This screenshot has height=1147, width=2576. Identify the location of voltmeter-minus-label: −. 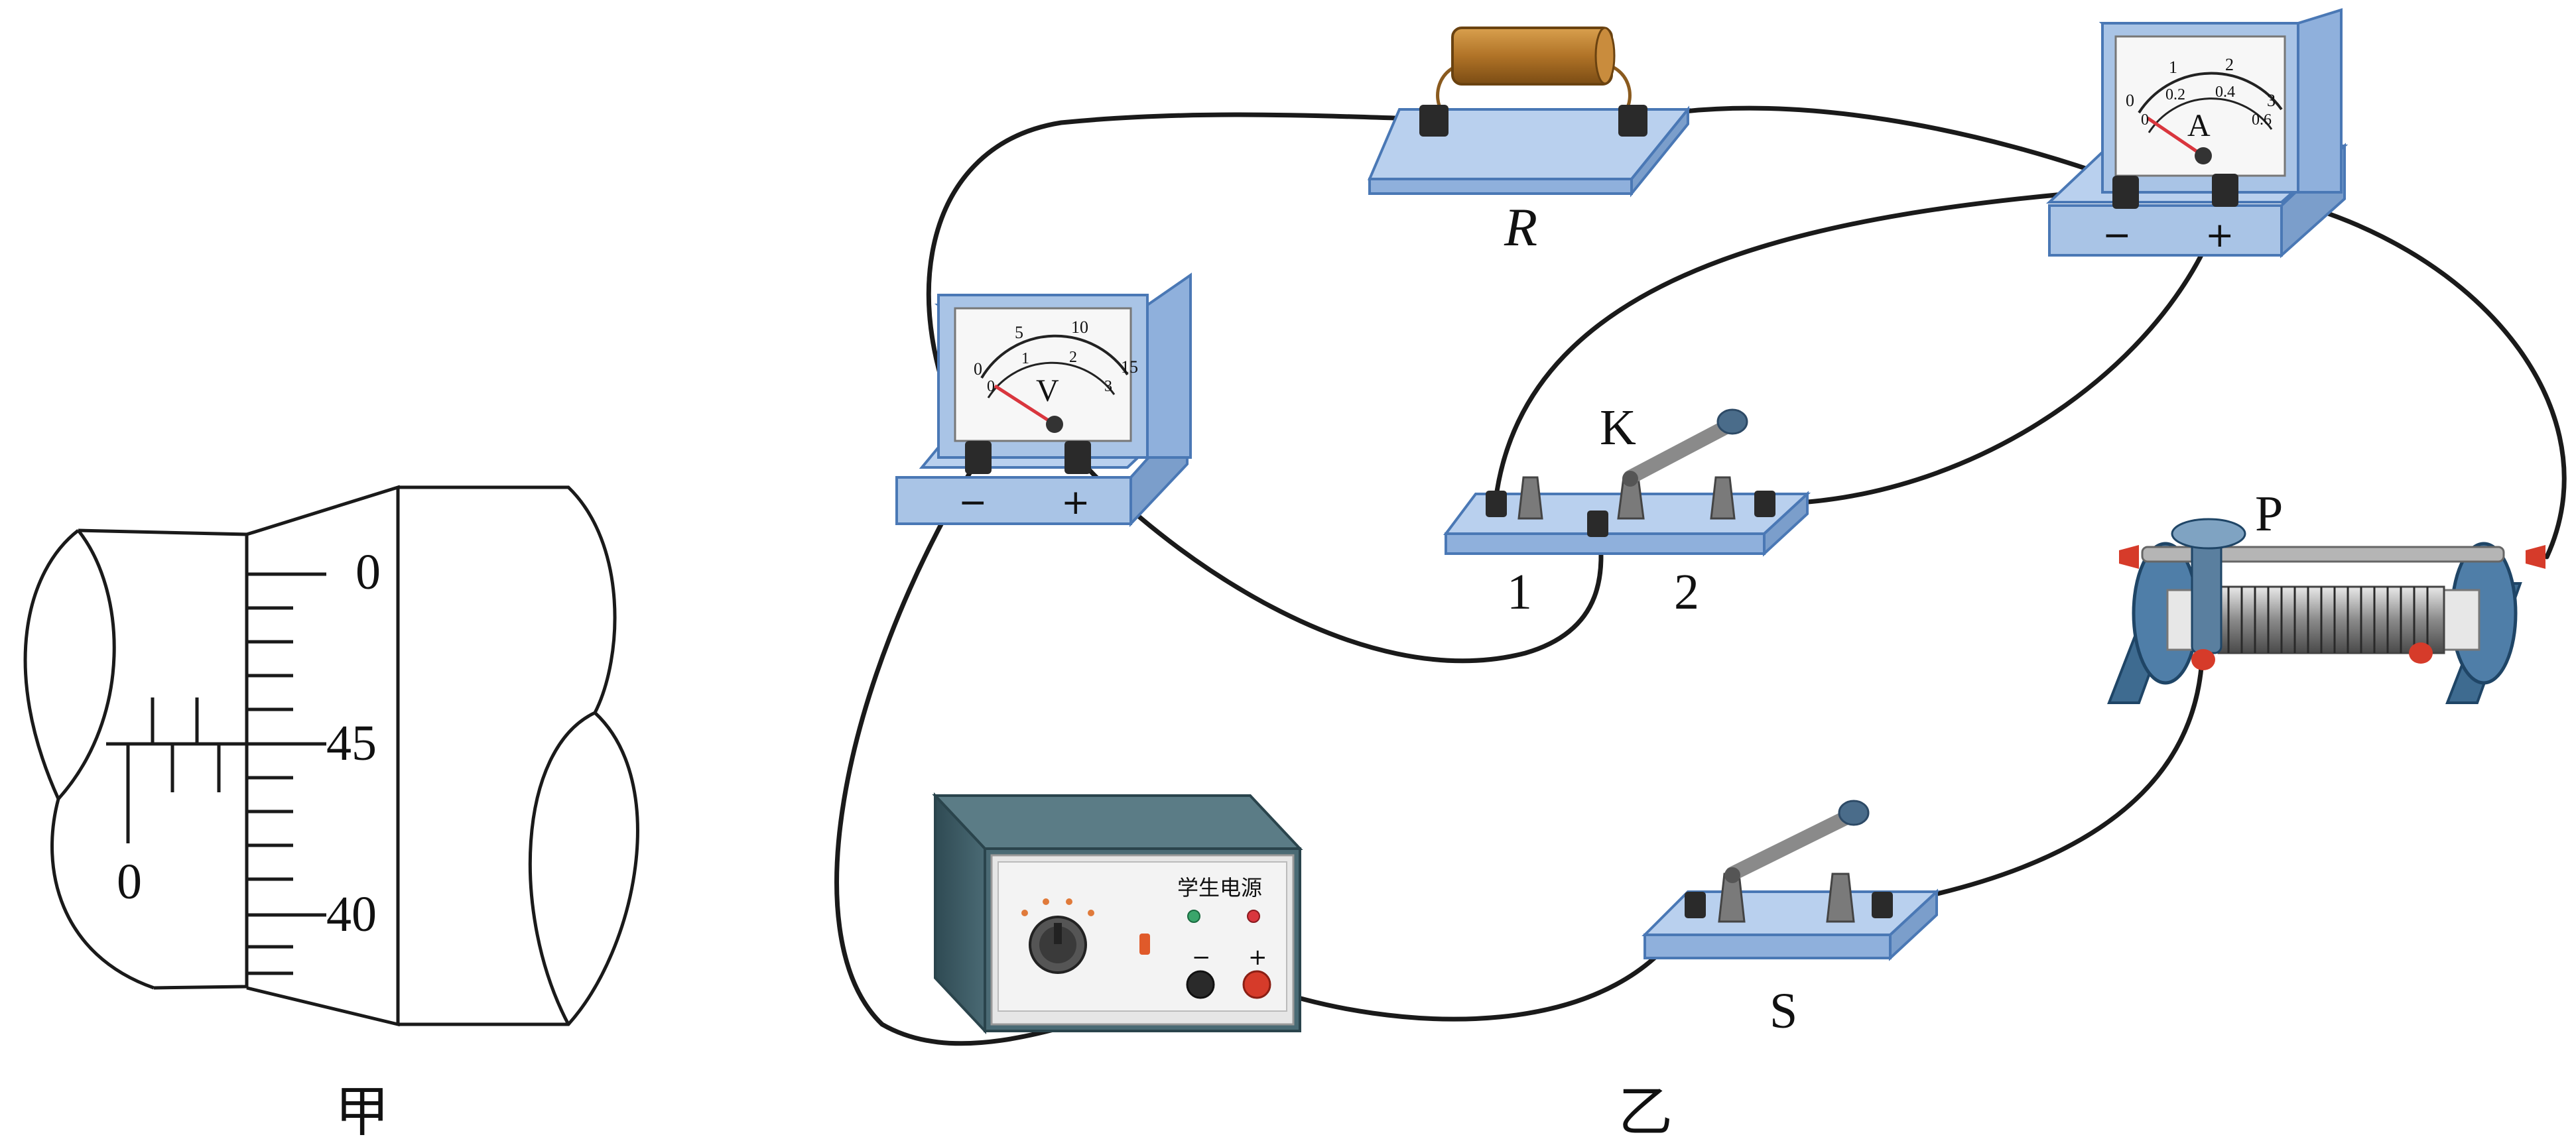
(973, 502).